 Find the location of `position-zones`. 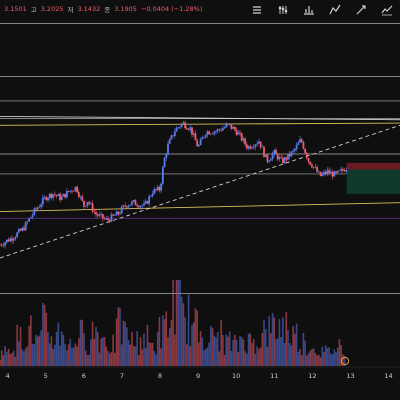

position-zones is located at coordinates (373, 178).